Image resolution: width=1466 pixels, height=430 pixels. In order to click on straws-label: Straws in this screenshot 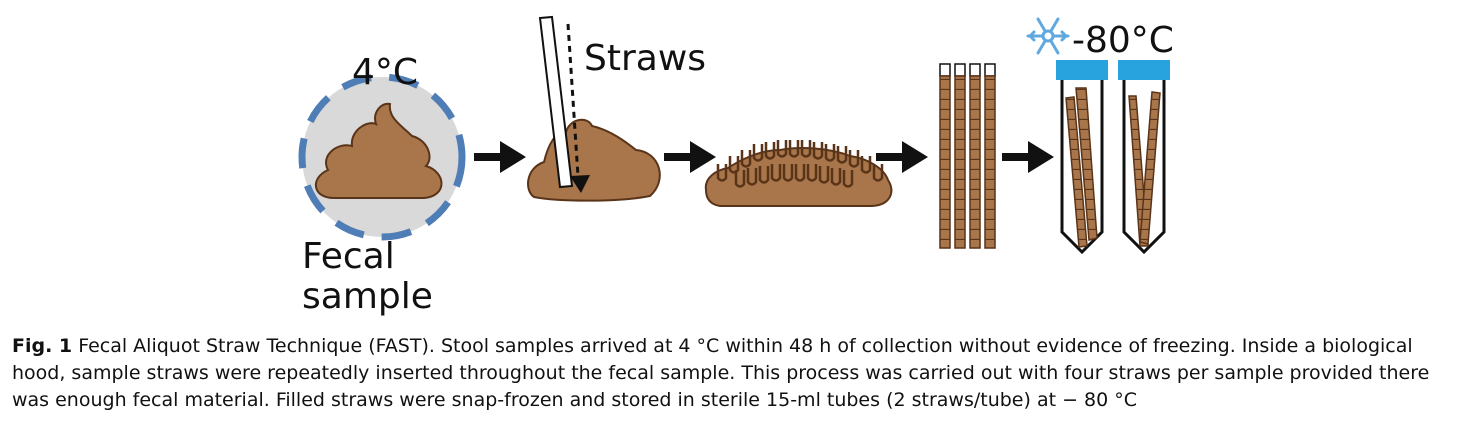, I will do `click(645, 58)`.